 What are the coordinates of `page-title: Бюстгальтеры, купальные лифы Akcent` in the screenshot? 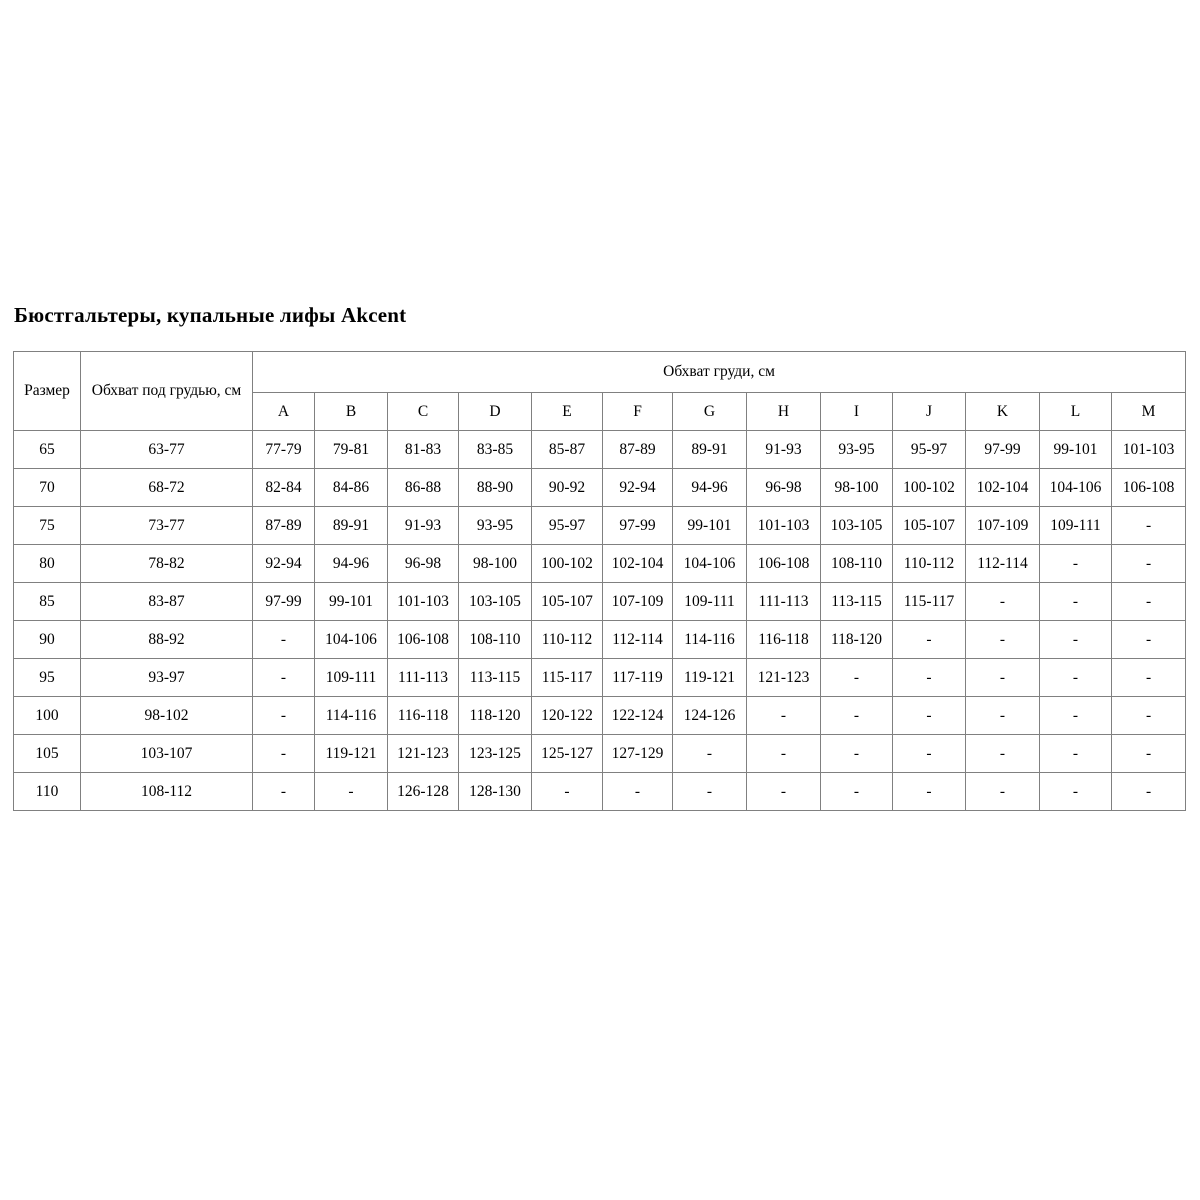 It's located at (210, 315).